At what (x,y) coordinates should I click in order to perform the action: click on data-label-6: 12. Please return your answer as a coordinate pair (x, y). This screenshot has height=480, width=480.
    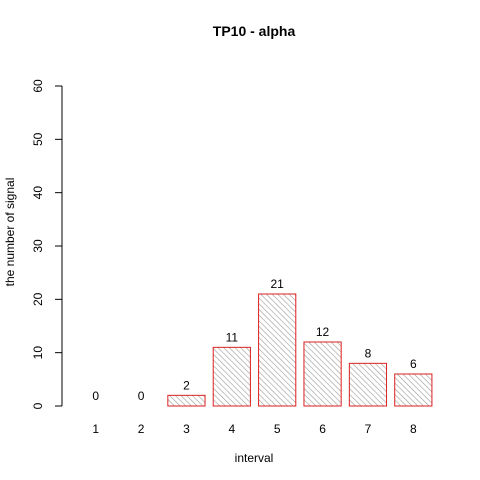
    Looking at the image, I should click on (323, 332).